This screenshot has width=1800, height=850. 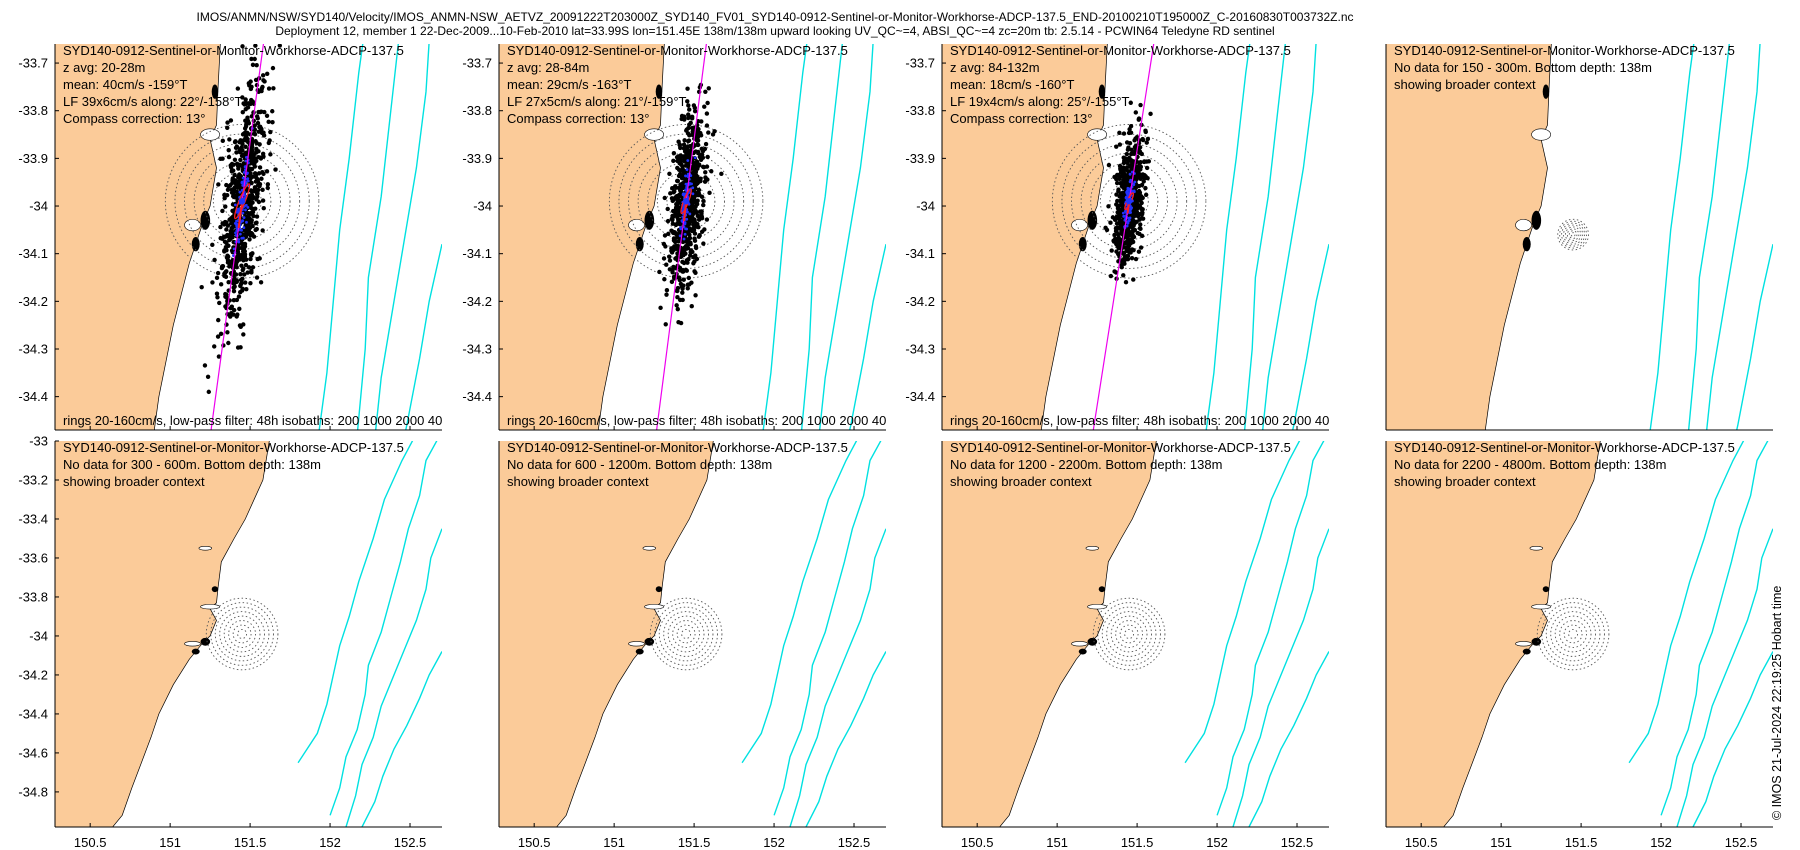 I want to click on panel-info-line: Compass correction: 13°, so click(x=134, y=118).